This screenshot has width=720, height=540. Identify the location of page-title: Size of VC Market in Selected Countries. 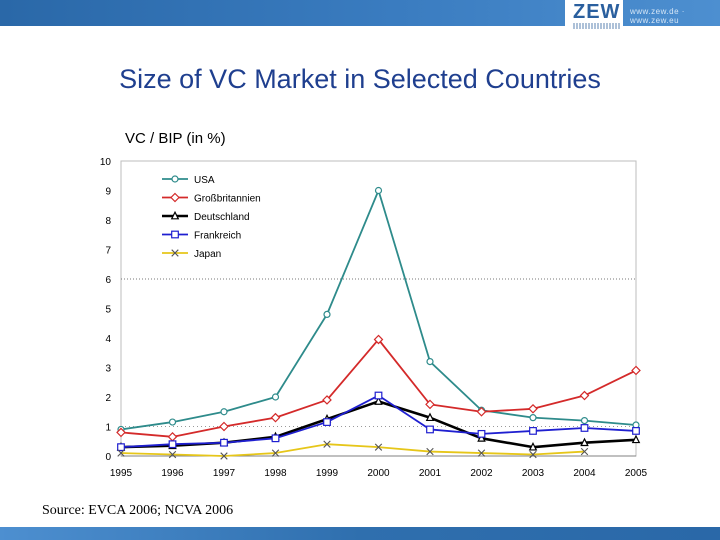
(360, 79).